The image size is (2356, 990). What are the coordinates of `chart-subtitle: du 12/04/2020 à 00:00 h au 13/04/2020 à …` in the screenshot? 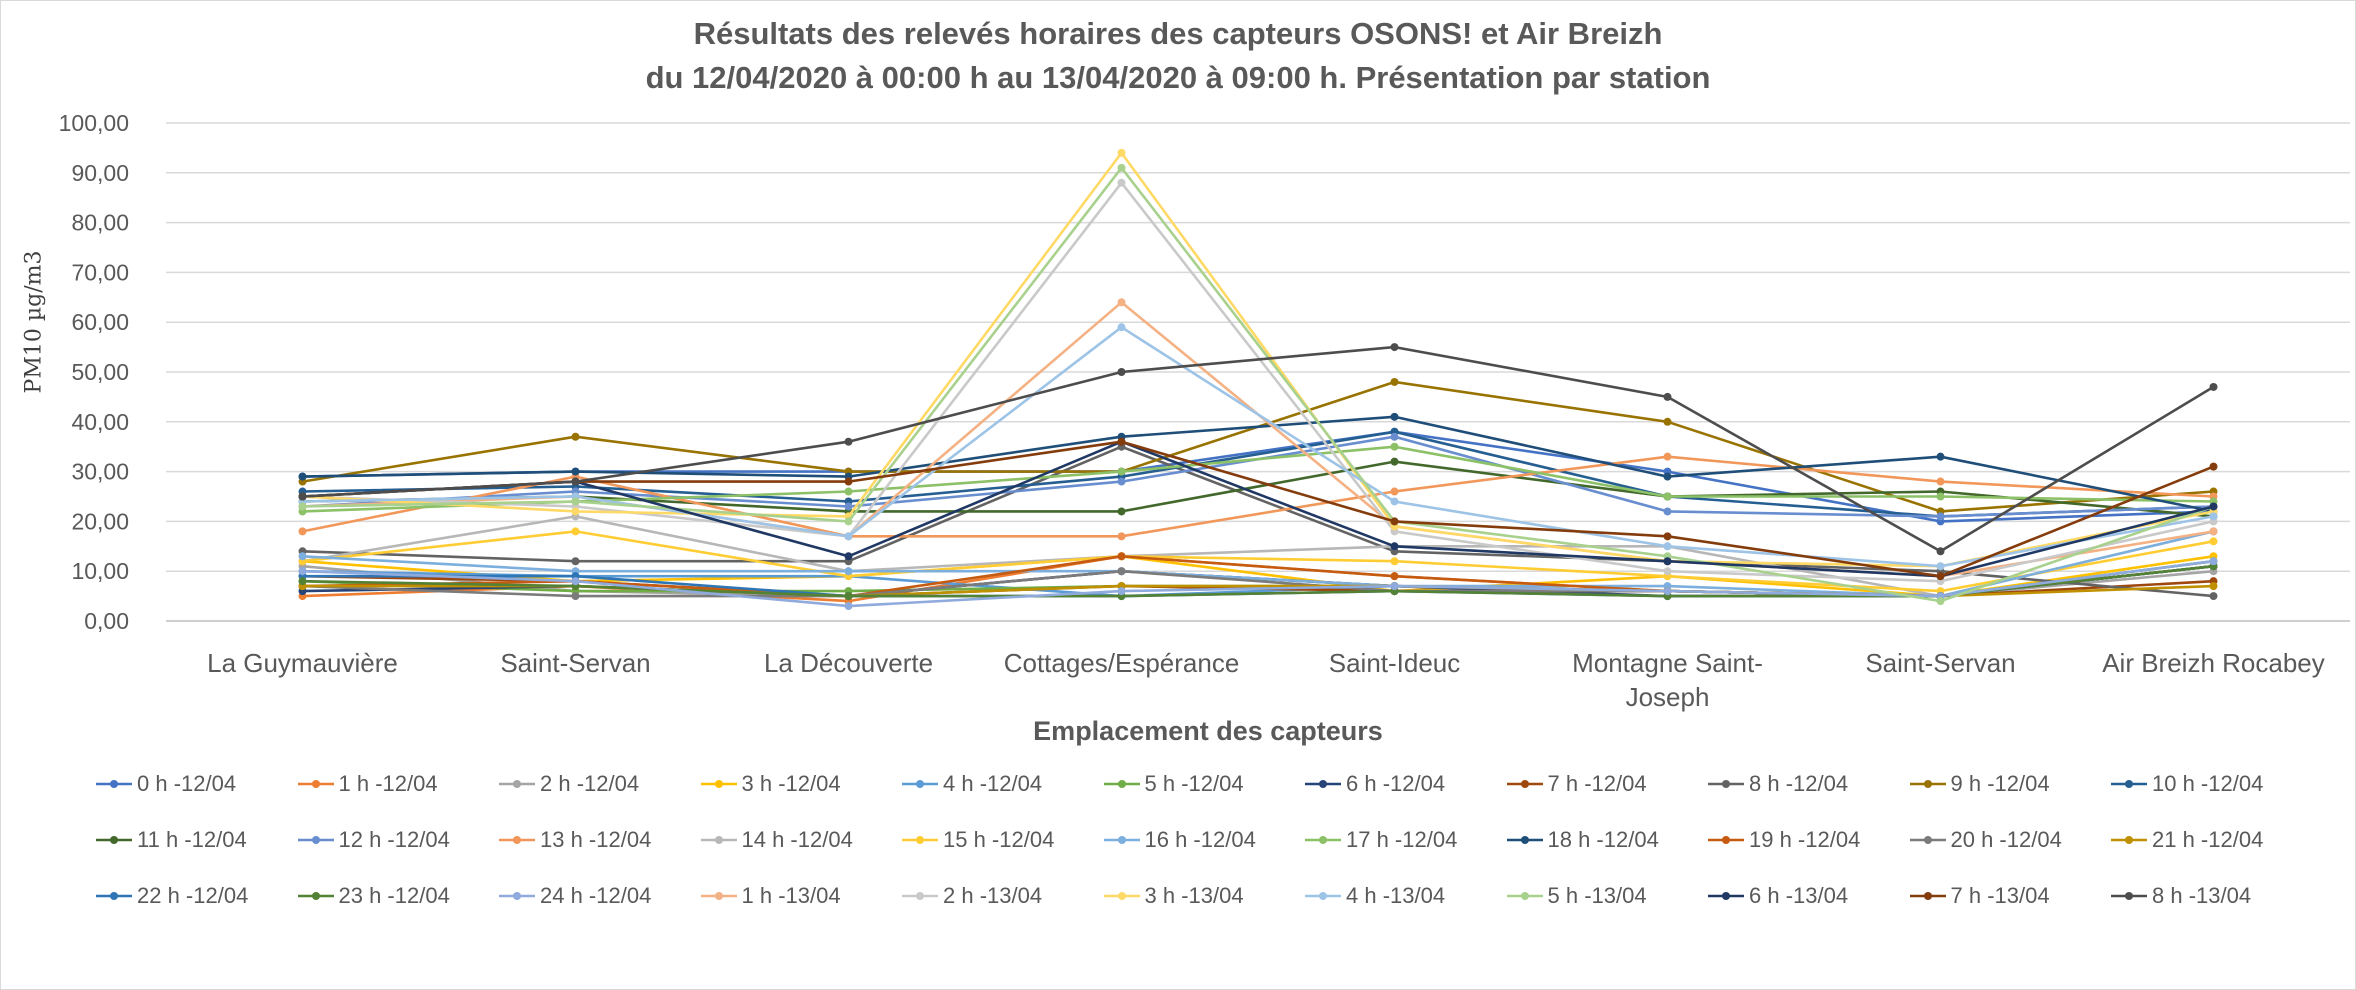 It's located at (1178, 77).